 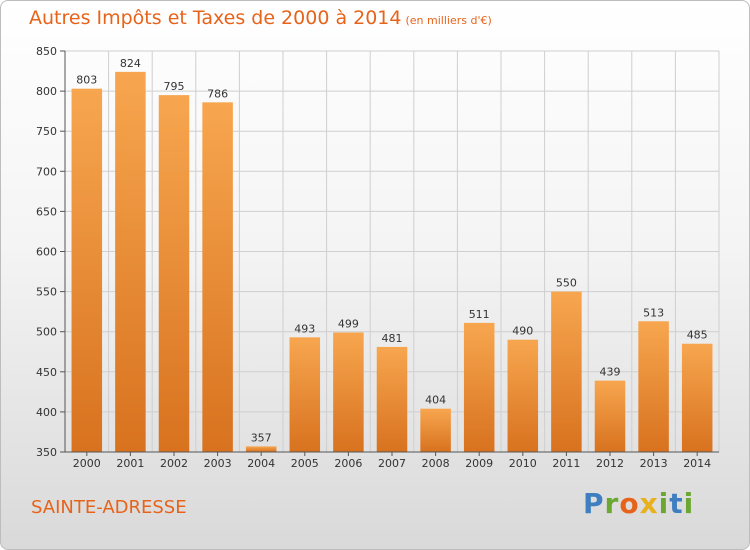 What do you see at coordinates (174, 463) in the screenshot?
I see `x-tick-label: 2002` at bounding box center [174, 463].